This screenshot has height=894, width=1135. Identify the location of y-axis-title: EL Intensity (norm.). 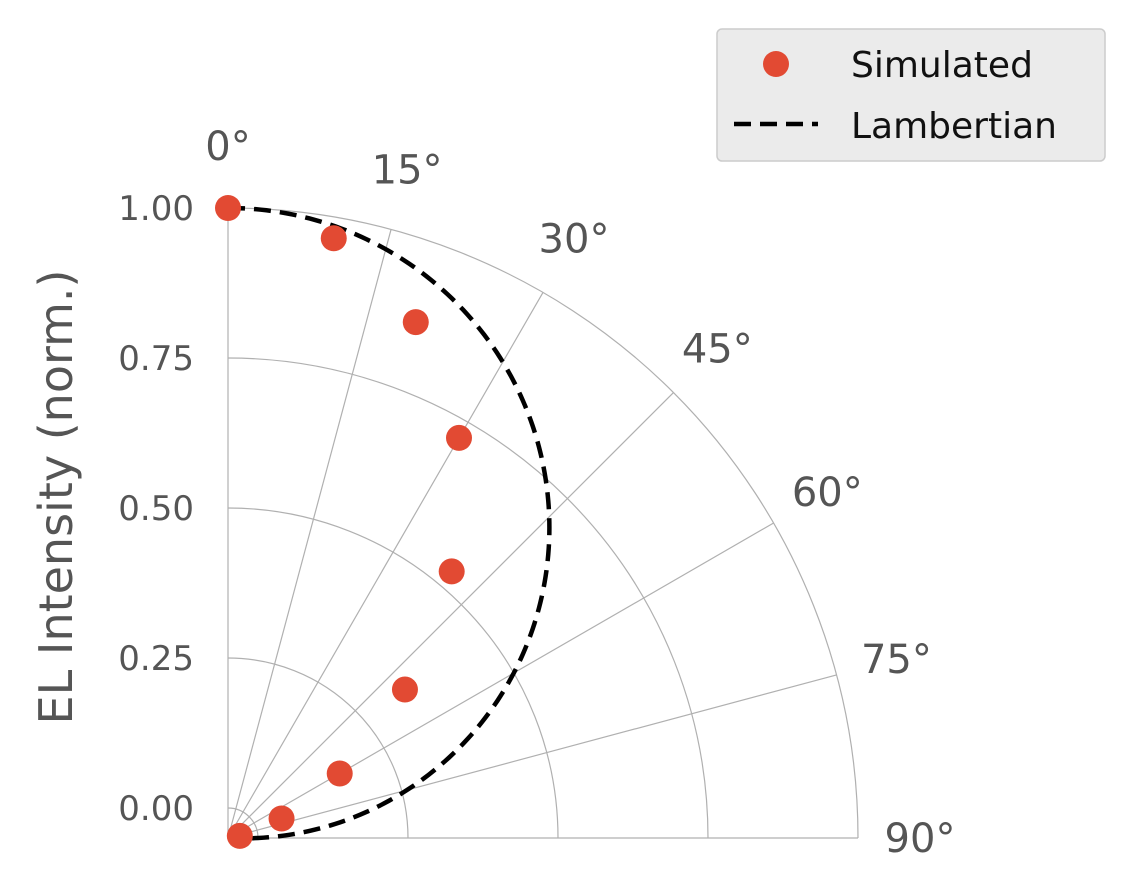
(56, 497).